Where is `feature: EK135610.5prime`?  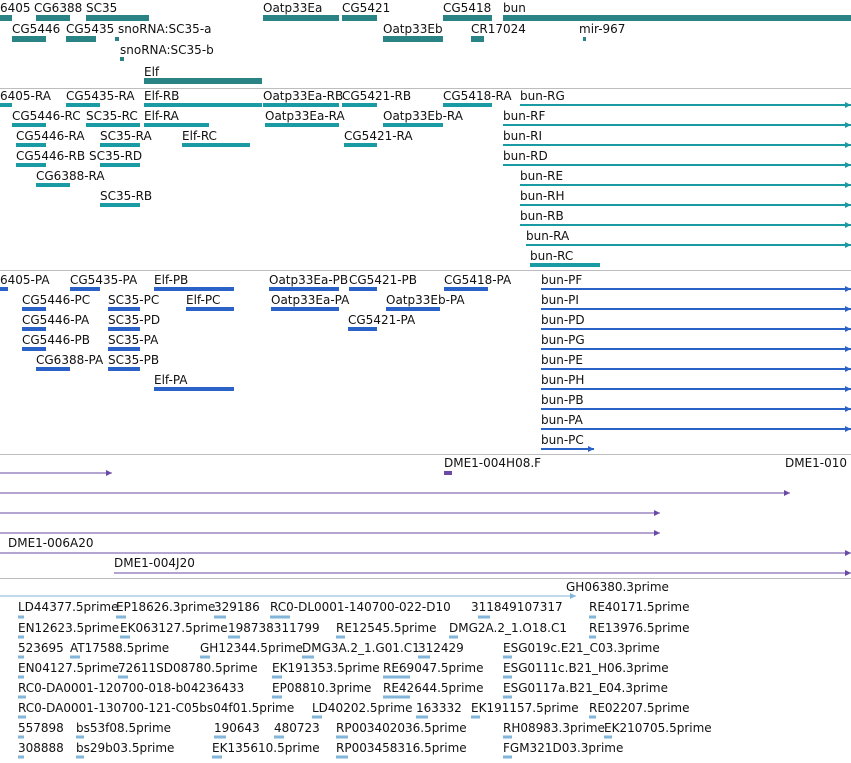
feature: EK135610.5prime is located at coordinates (266, 750).